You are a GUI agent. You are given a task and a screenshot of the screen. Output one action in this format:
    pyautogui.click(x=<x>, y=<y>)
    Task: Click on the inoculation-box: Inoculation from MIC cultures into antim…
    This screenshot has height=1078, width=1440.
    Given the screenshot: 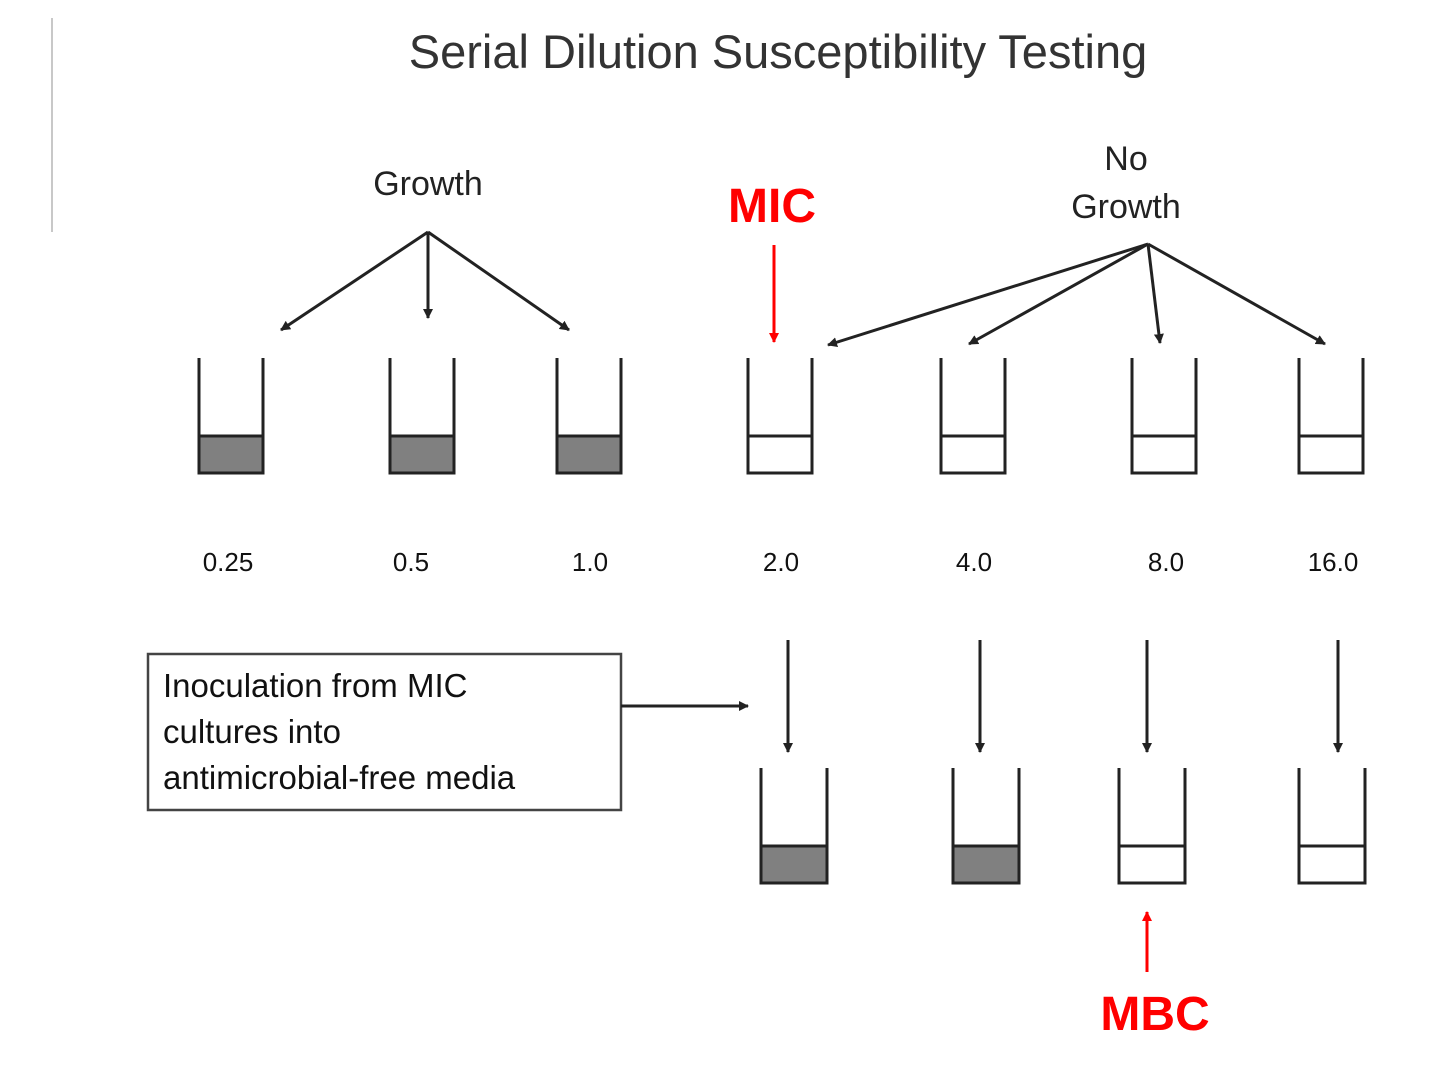 What is the action you would take?
    pyautogui.click(x=384, y=732)
    